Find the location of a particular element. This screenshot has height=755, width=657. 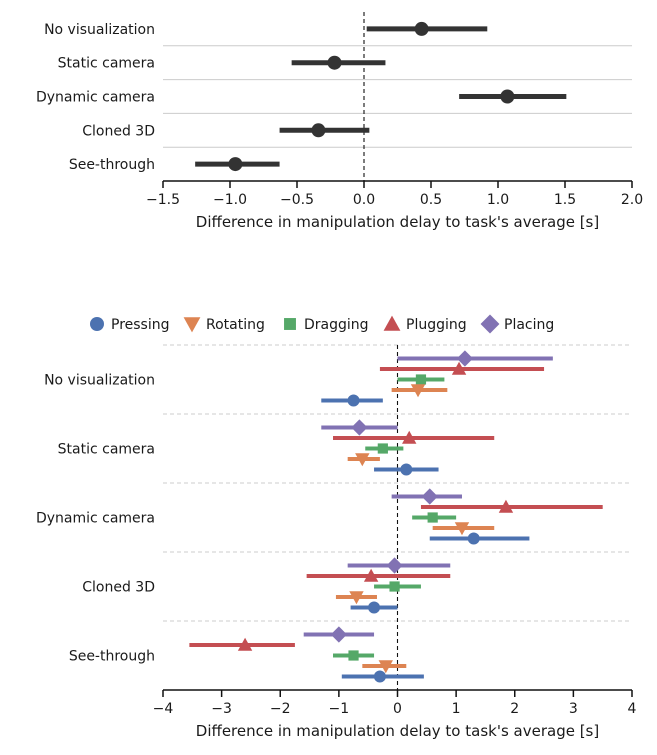

legend-label-dragging: Dragging is located at coordinates (336, 325).